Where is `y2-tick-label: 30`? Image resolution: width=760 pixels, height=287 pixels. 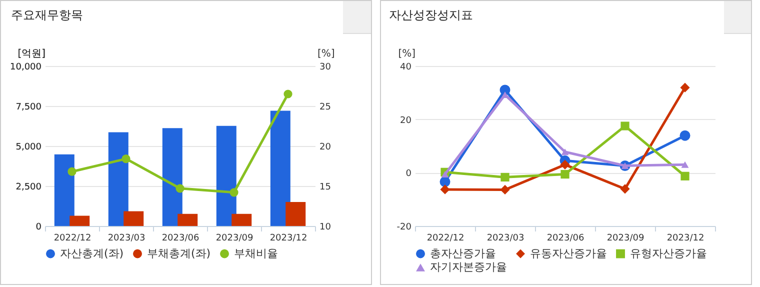
y2-tick-label: 30 is located at coordinates (326, 67).